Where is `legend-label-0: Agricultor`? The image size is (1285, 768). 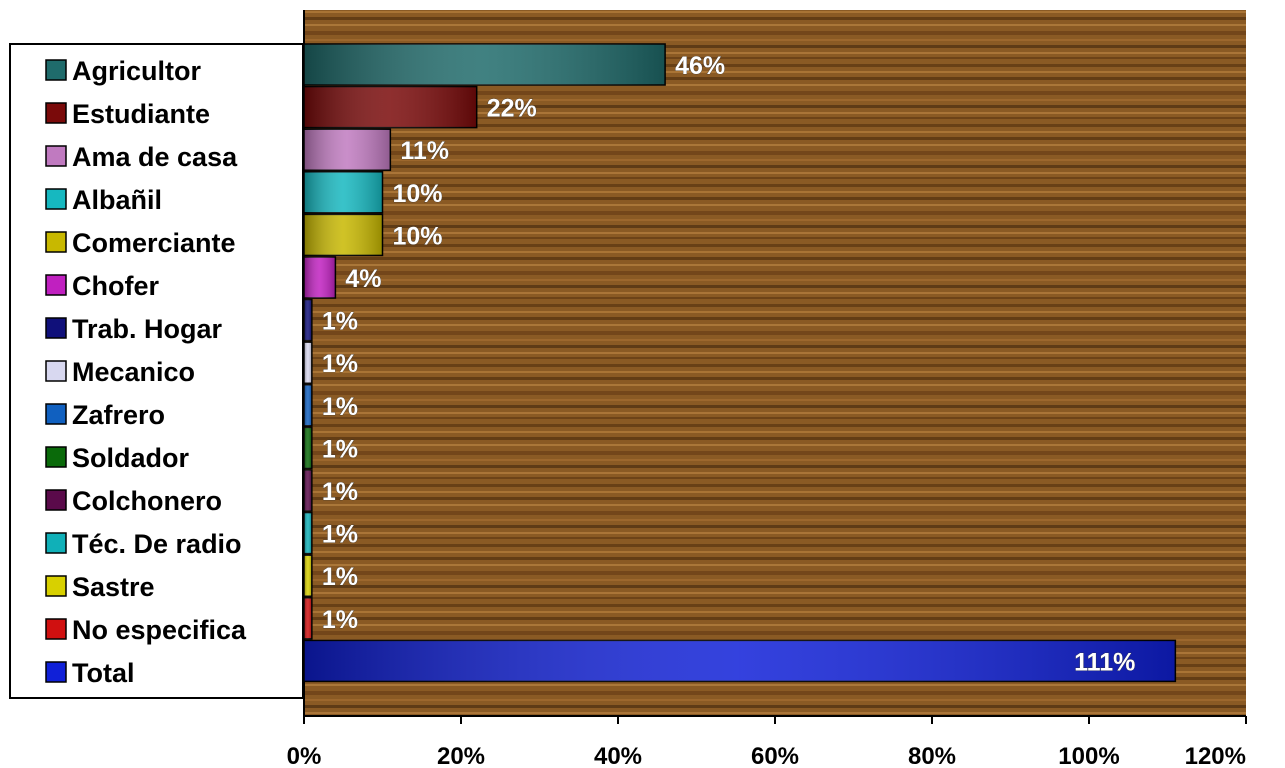 legend-label-0: Agricultor is located at coordinates (136, 71).